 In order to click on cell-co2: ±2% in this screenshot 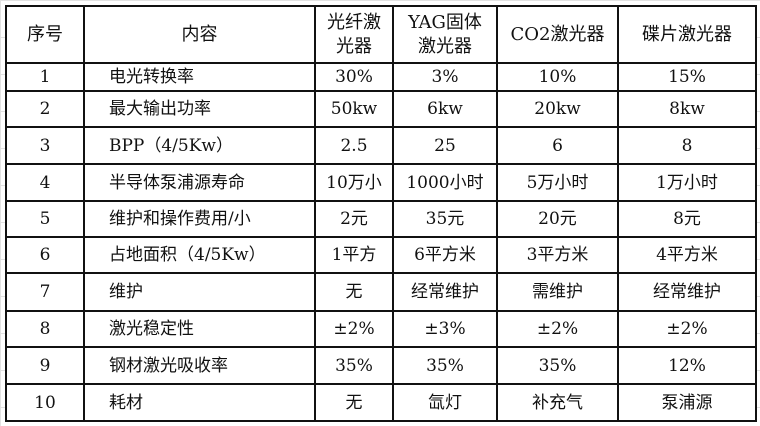, I will do `click(557, 329)`.